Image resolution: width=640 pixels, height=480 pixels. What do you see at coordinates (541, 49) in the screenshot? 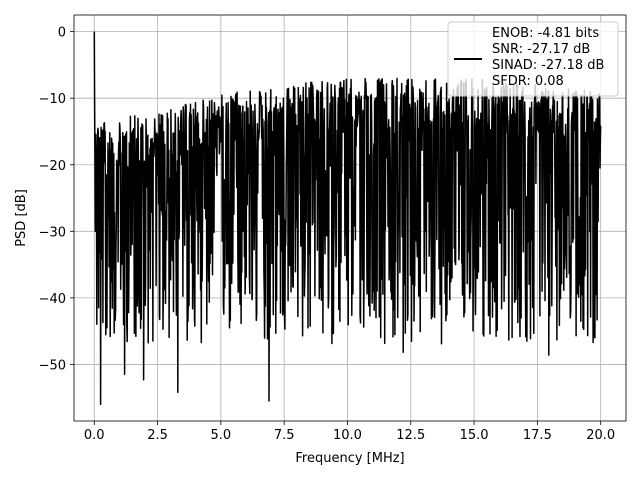
I see `legend-label-line: SNR: -27.17 dB` at bounding box center [541, 49].